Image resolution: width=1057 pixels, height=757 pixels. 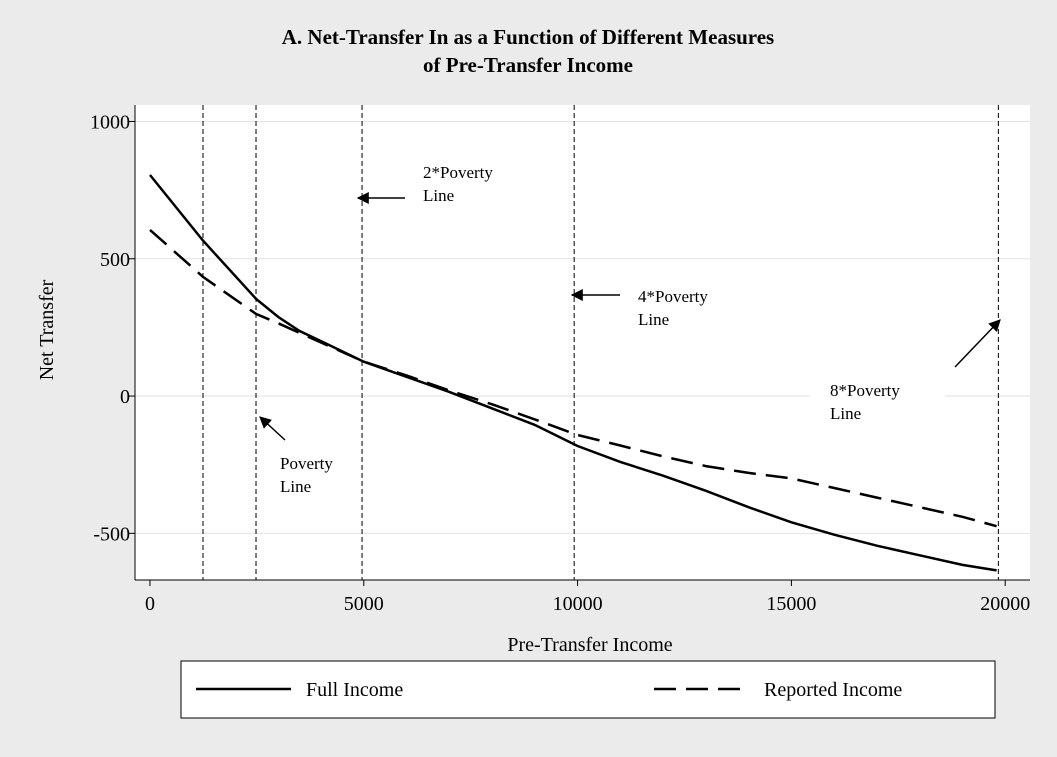 What do you see at coordinates (125, 397) in the screenshot?
I see `y-tick-label: 0` at bounding box center [125, 397].